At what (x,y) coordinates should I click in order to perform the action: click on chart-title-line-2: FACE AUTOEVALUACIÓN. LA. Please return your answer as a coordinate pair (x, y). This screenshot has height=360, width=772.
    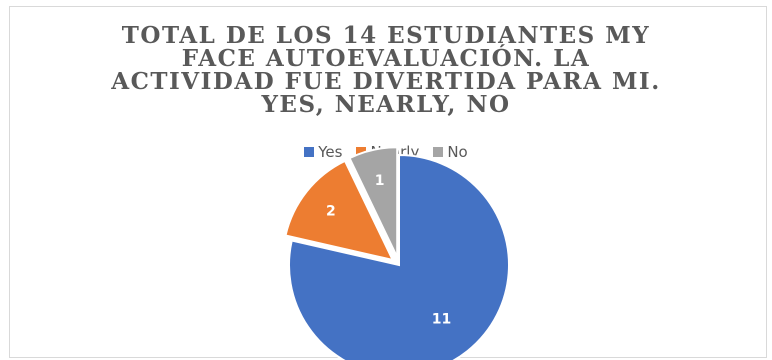
    Looking at the image, I should click on (386, 58).